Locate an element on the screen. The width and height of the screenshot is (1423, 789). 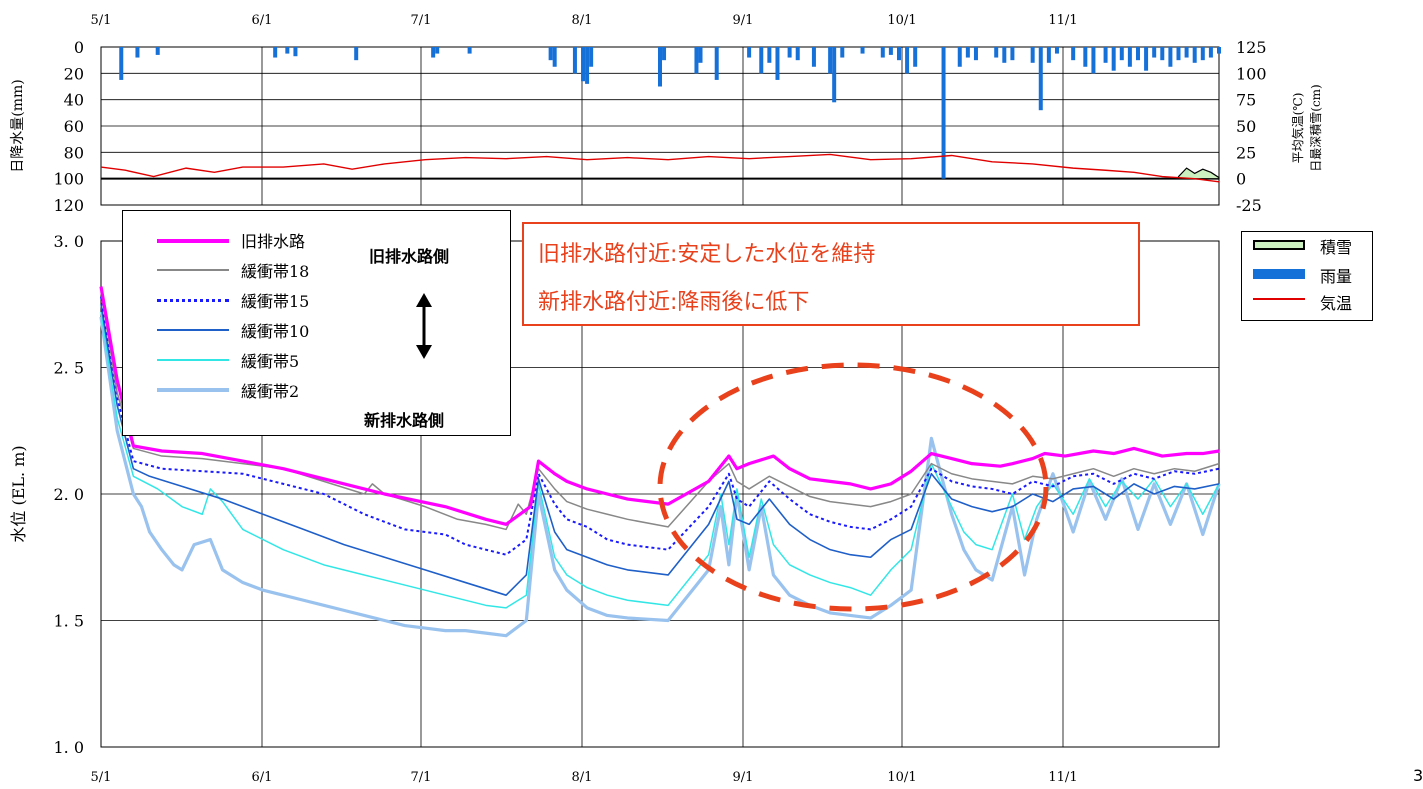
precip-tick-label: 20 is located at coordinates (74, 73).